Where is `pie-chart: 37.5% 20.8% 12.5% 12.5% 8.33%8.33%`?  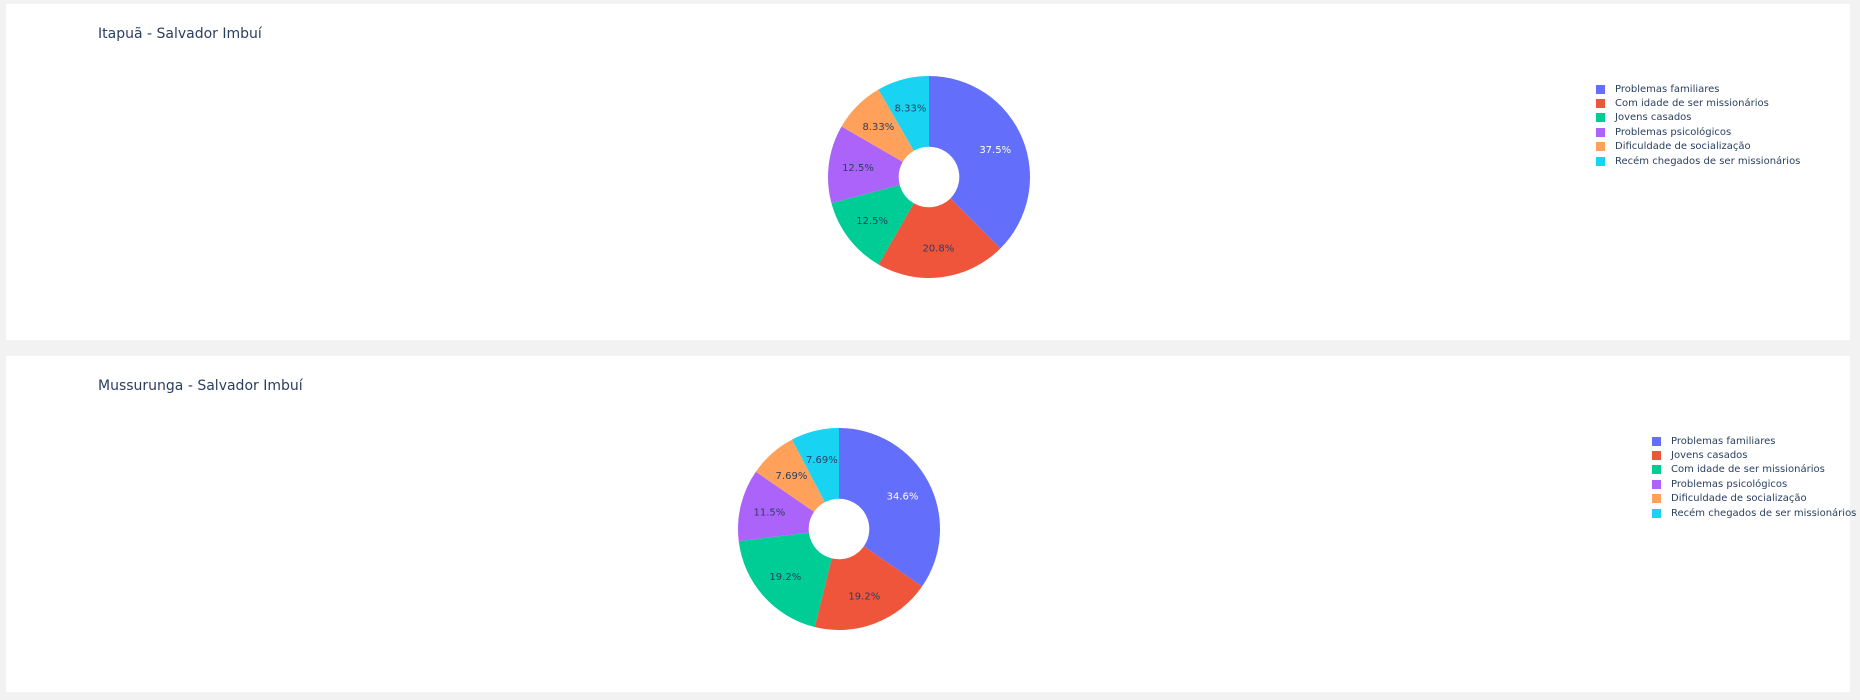
pie-chart: 37.5% 20.8% 12.5% 12.5% 8.33%8.33% is located at coordinates (929, 177).